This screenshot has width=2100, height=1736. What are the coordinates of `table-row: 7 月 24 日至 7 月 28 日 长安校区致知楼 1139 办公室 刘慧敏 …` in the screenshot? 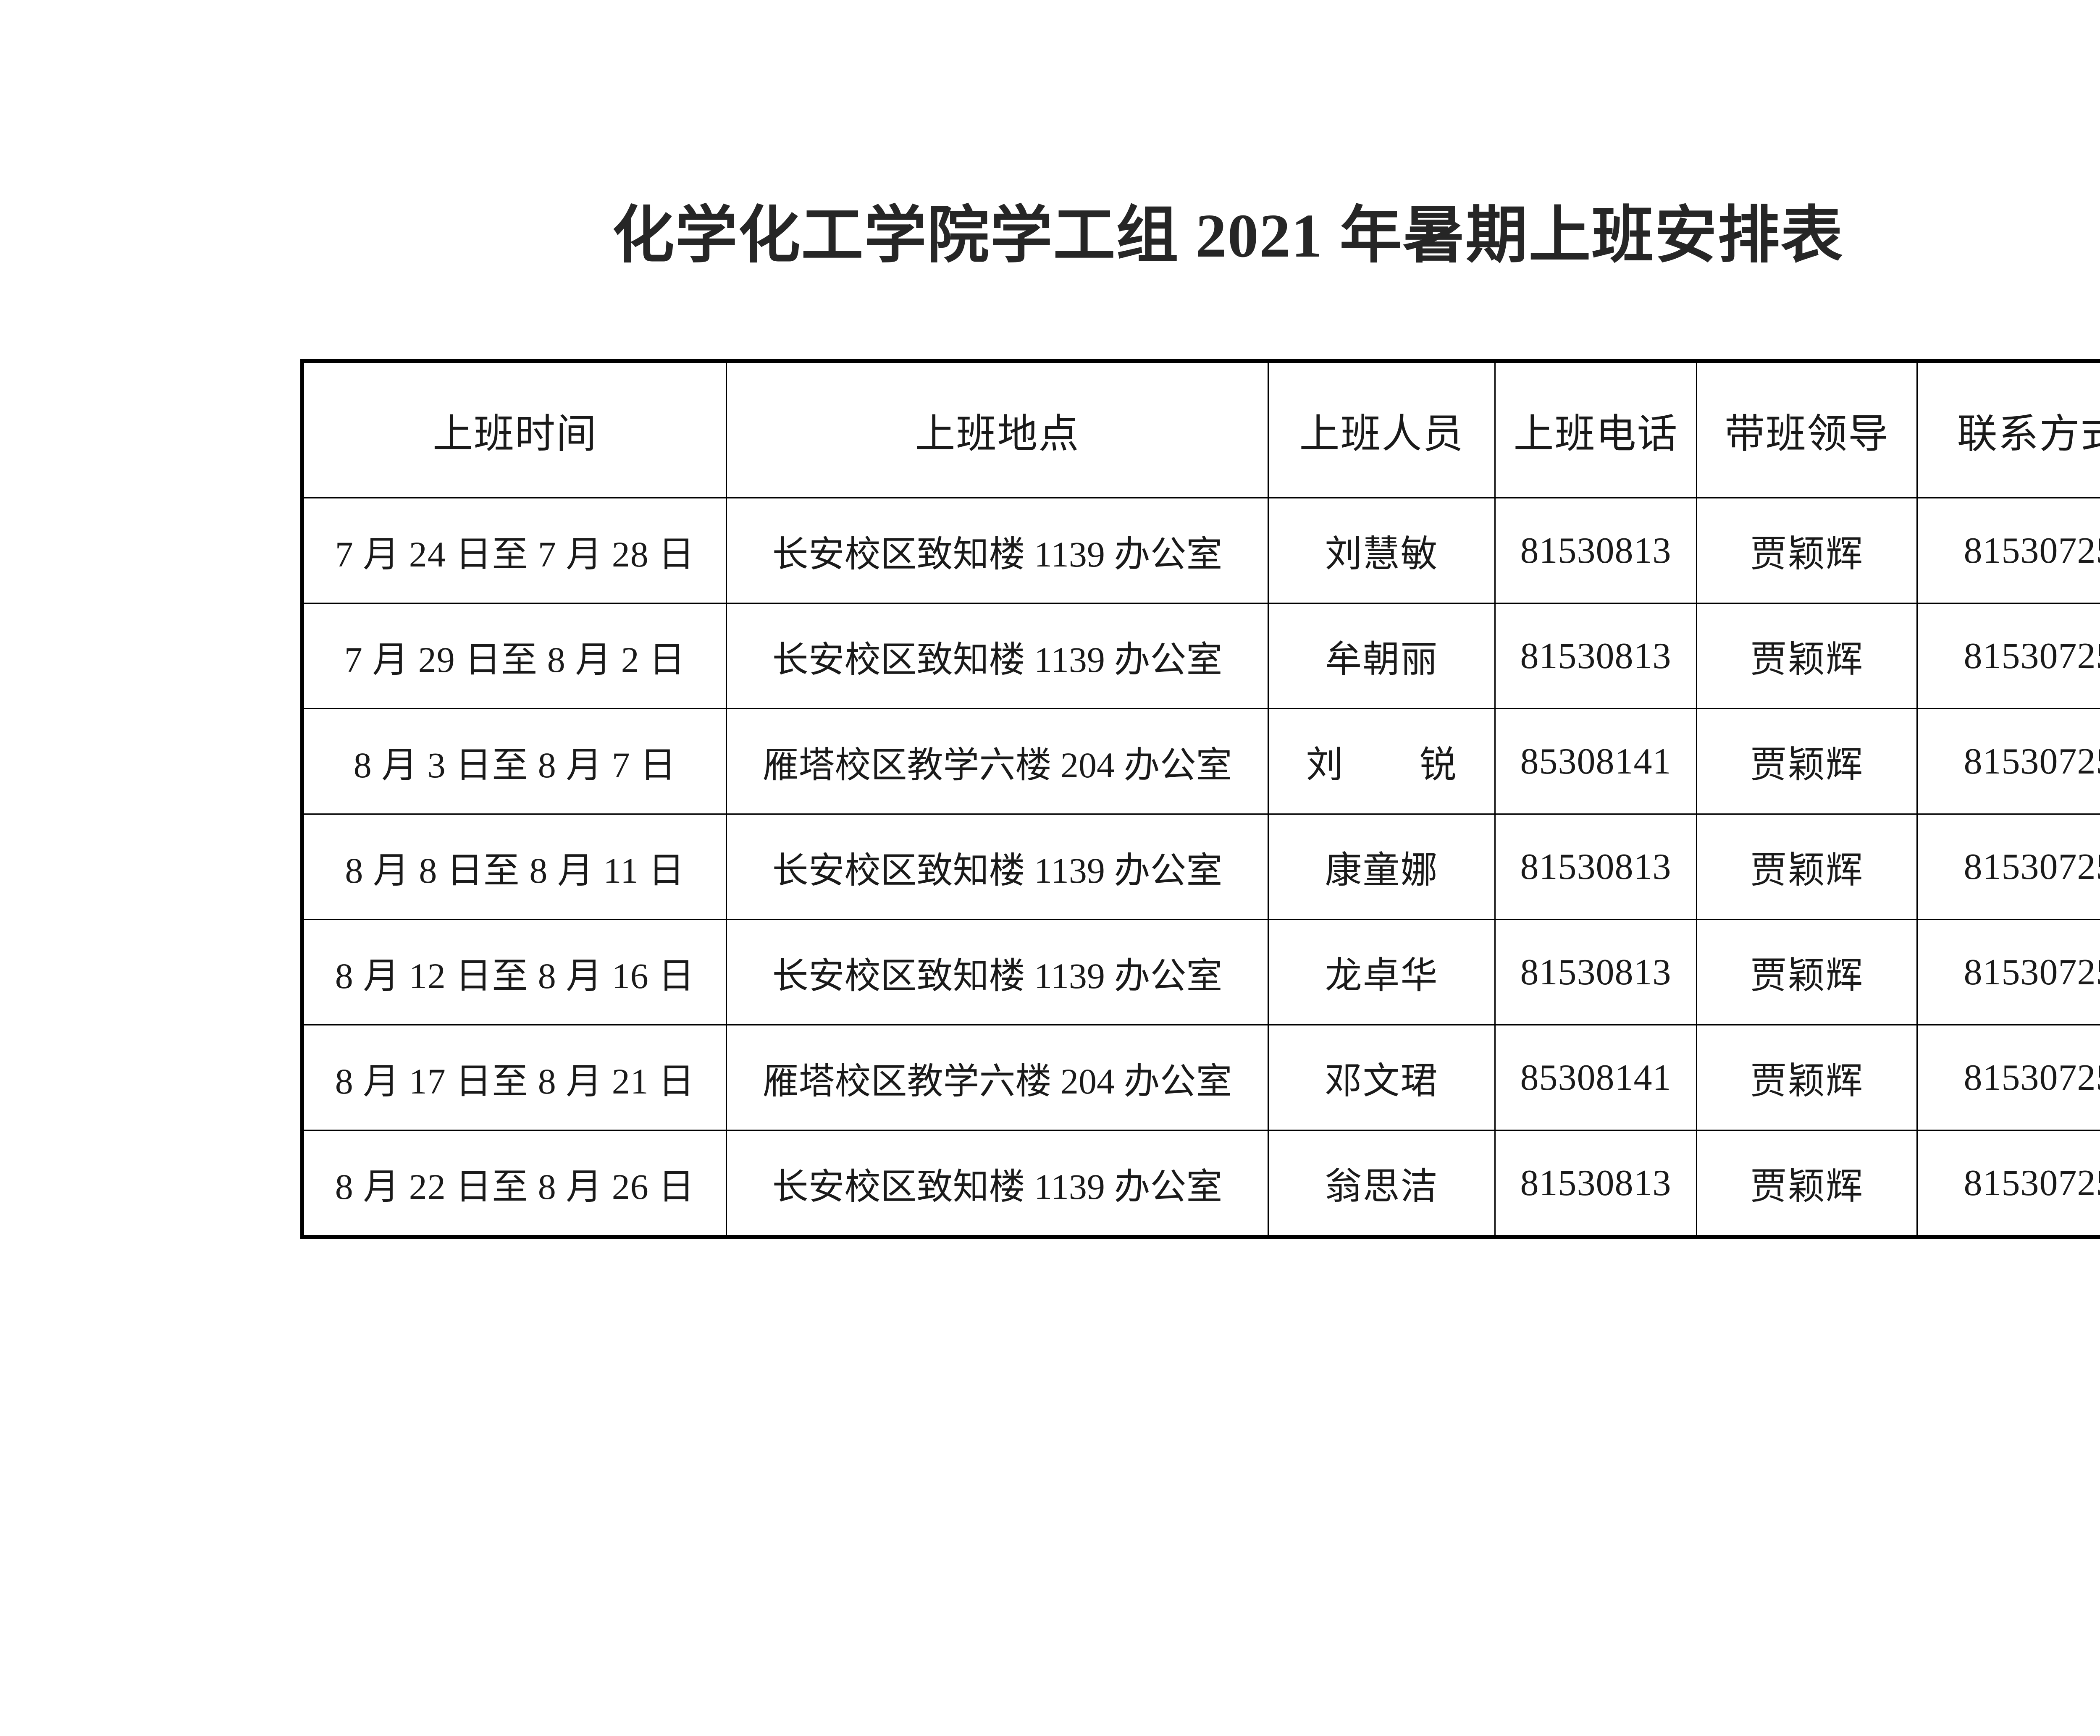 It's located at (1201, 550).